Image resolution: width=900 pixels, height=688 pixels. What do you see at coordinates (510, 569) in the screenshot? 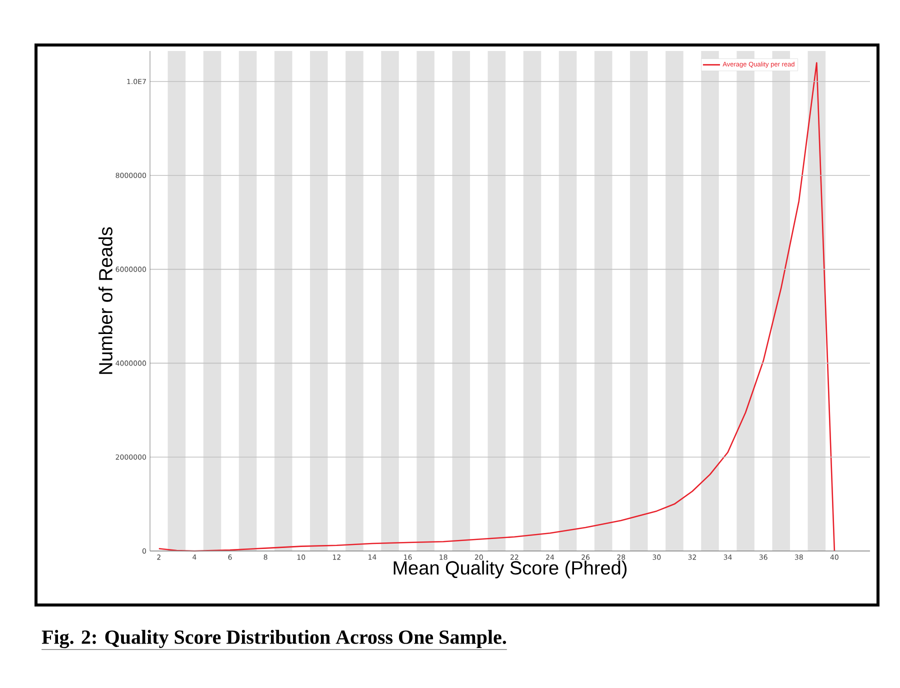
I see `x-axis-title: Mean Quality Score (Phred)` at bounding box center [510, 569].